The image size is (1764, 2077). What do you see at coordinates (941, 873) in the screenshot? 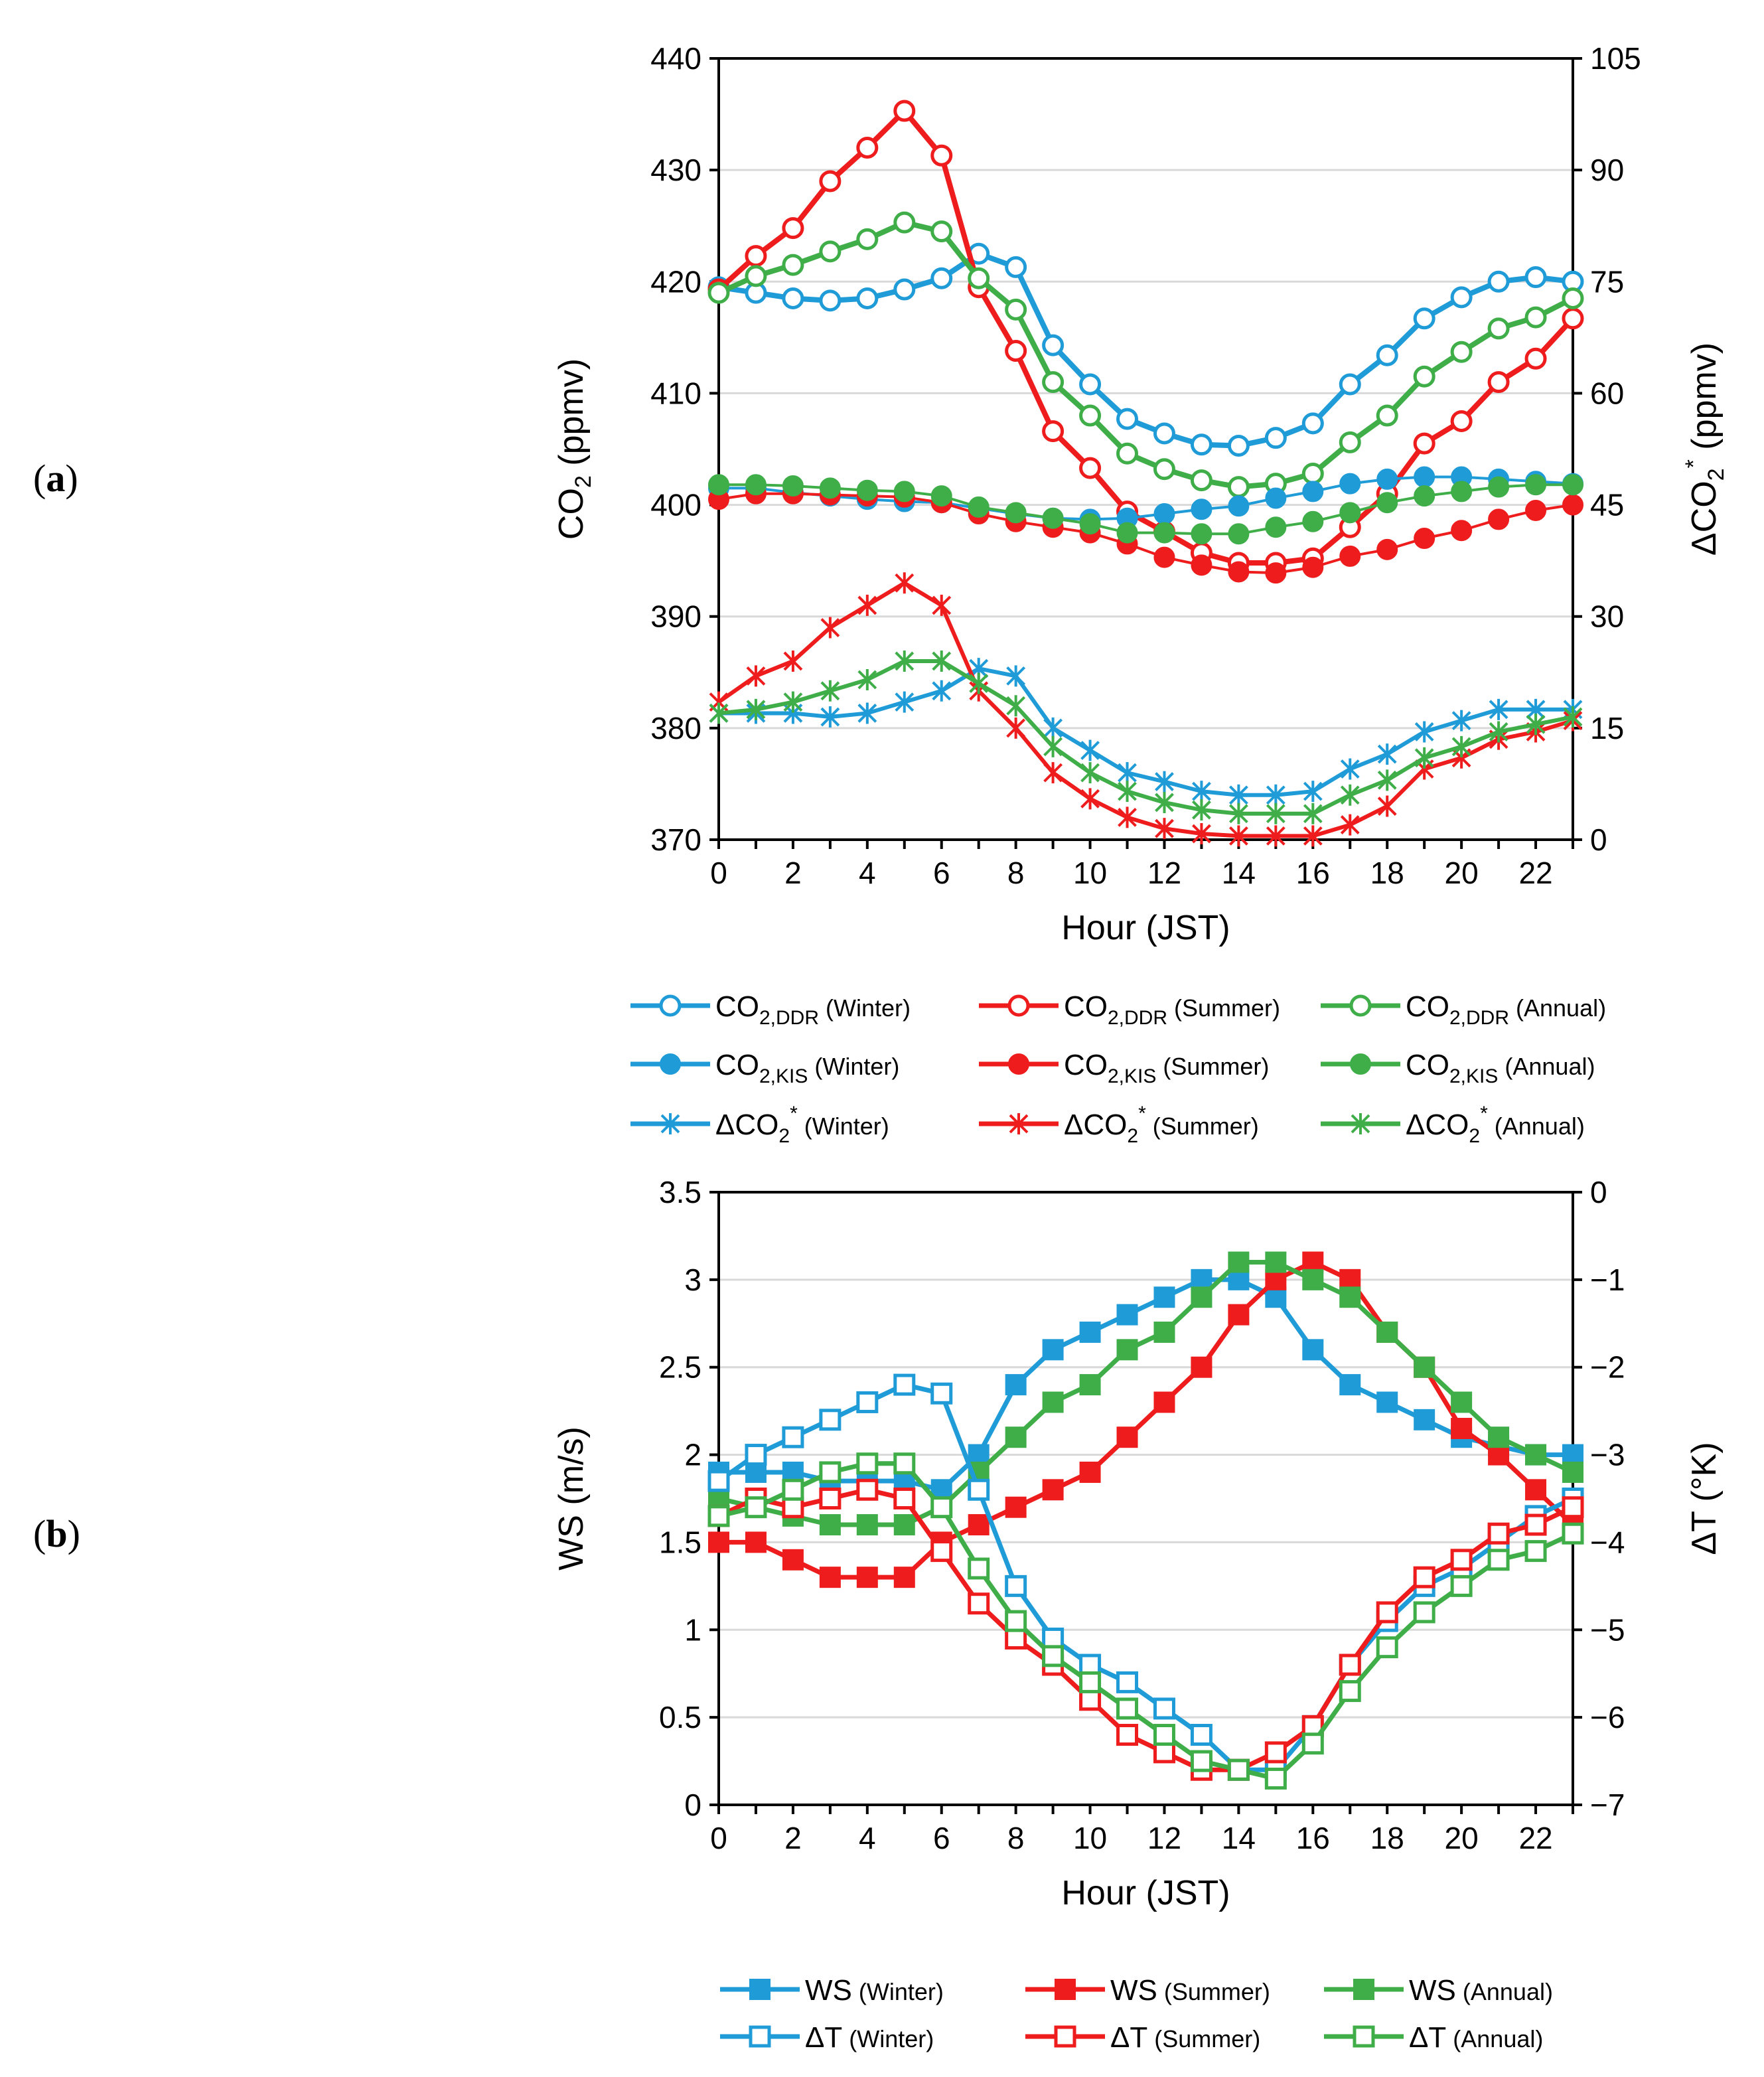
I see `x-tick-label: 6` at bounding box center [941, 873].